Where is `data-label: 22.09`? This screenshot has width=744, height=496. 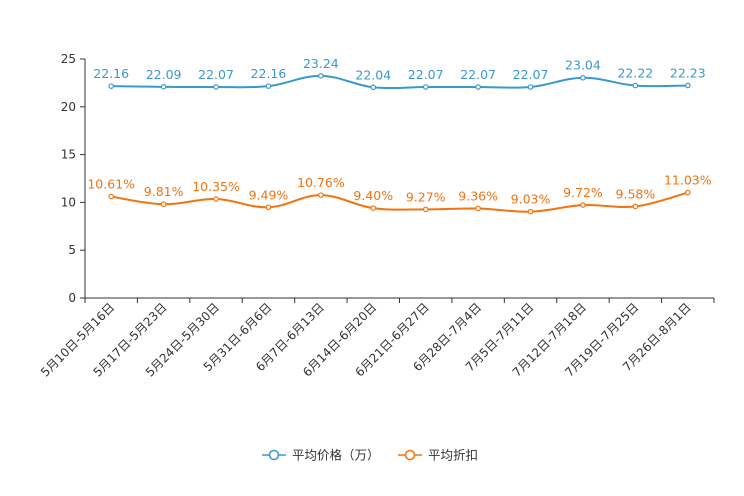 data-label: 22.09 is located at coordinates (164, 74).